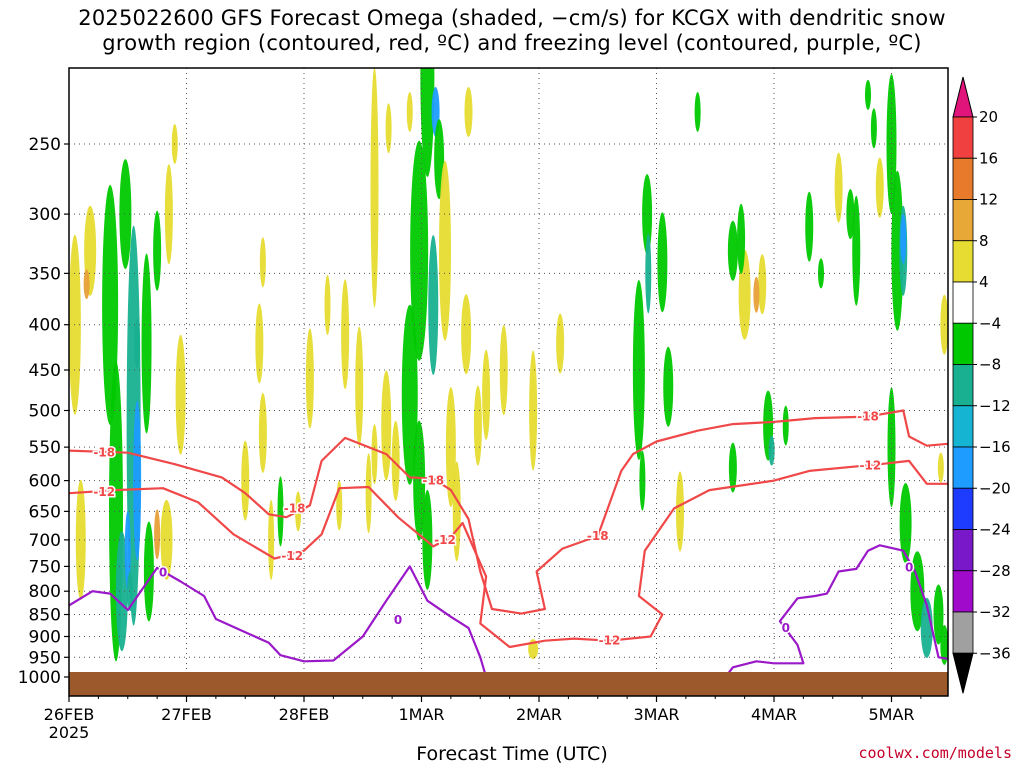 The height and width of the screenshot is (768, 1024). Describe the element at coordinates (656, 714) in the screenshot. I see `x-tick-label: 3MAR` at that location.